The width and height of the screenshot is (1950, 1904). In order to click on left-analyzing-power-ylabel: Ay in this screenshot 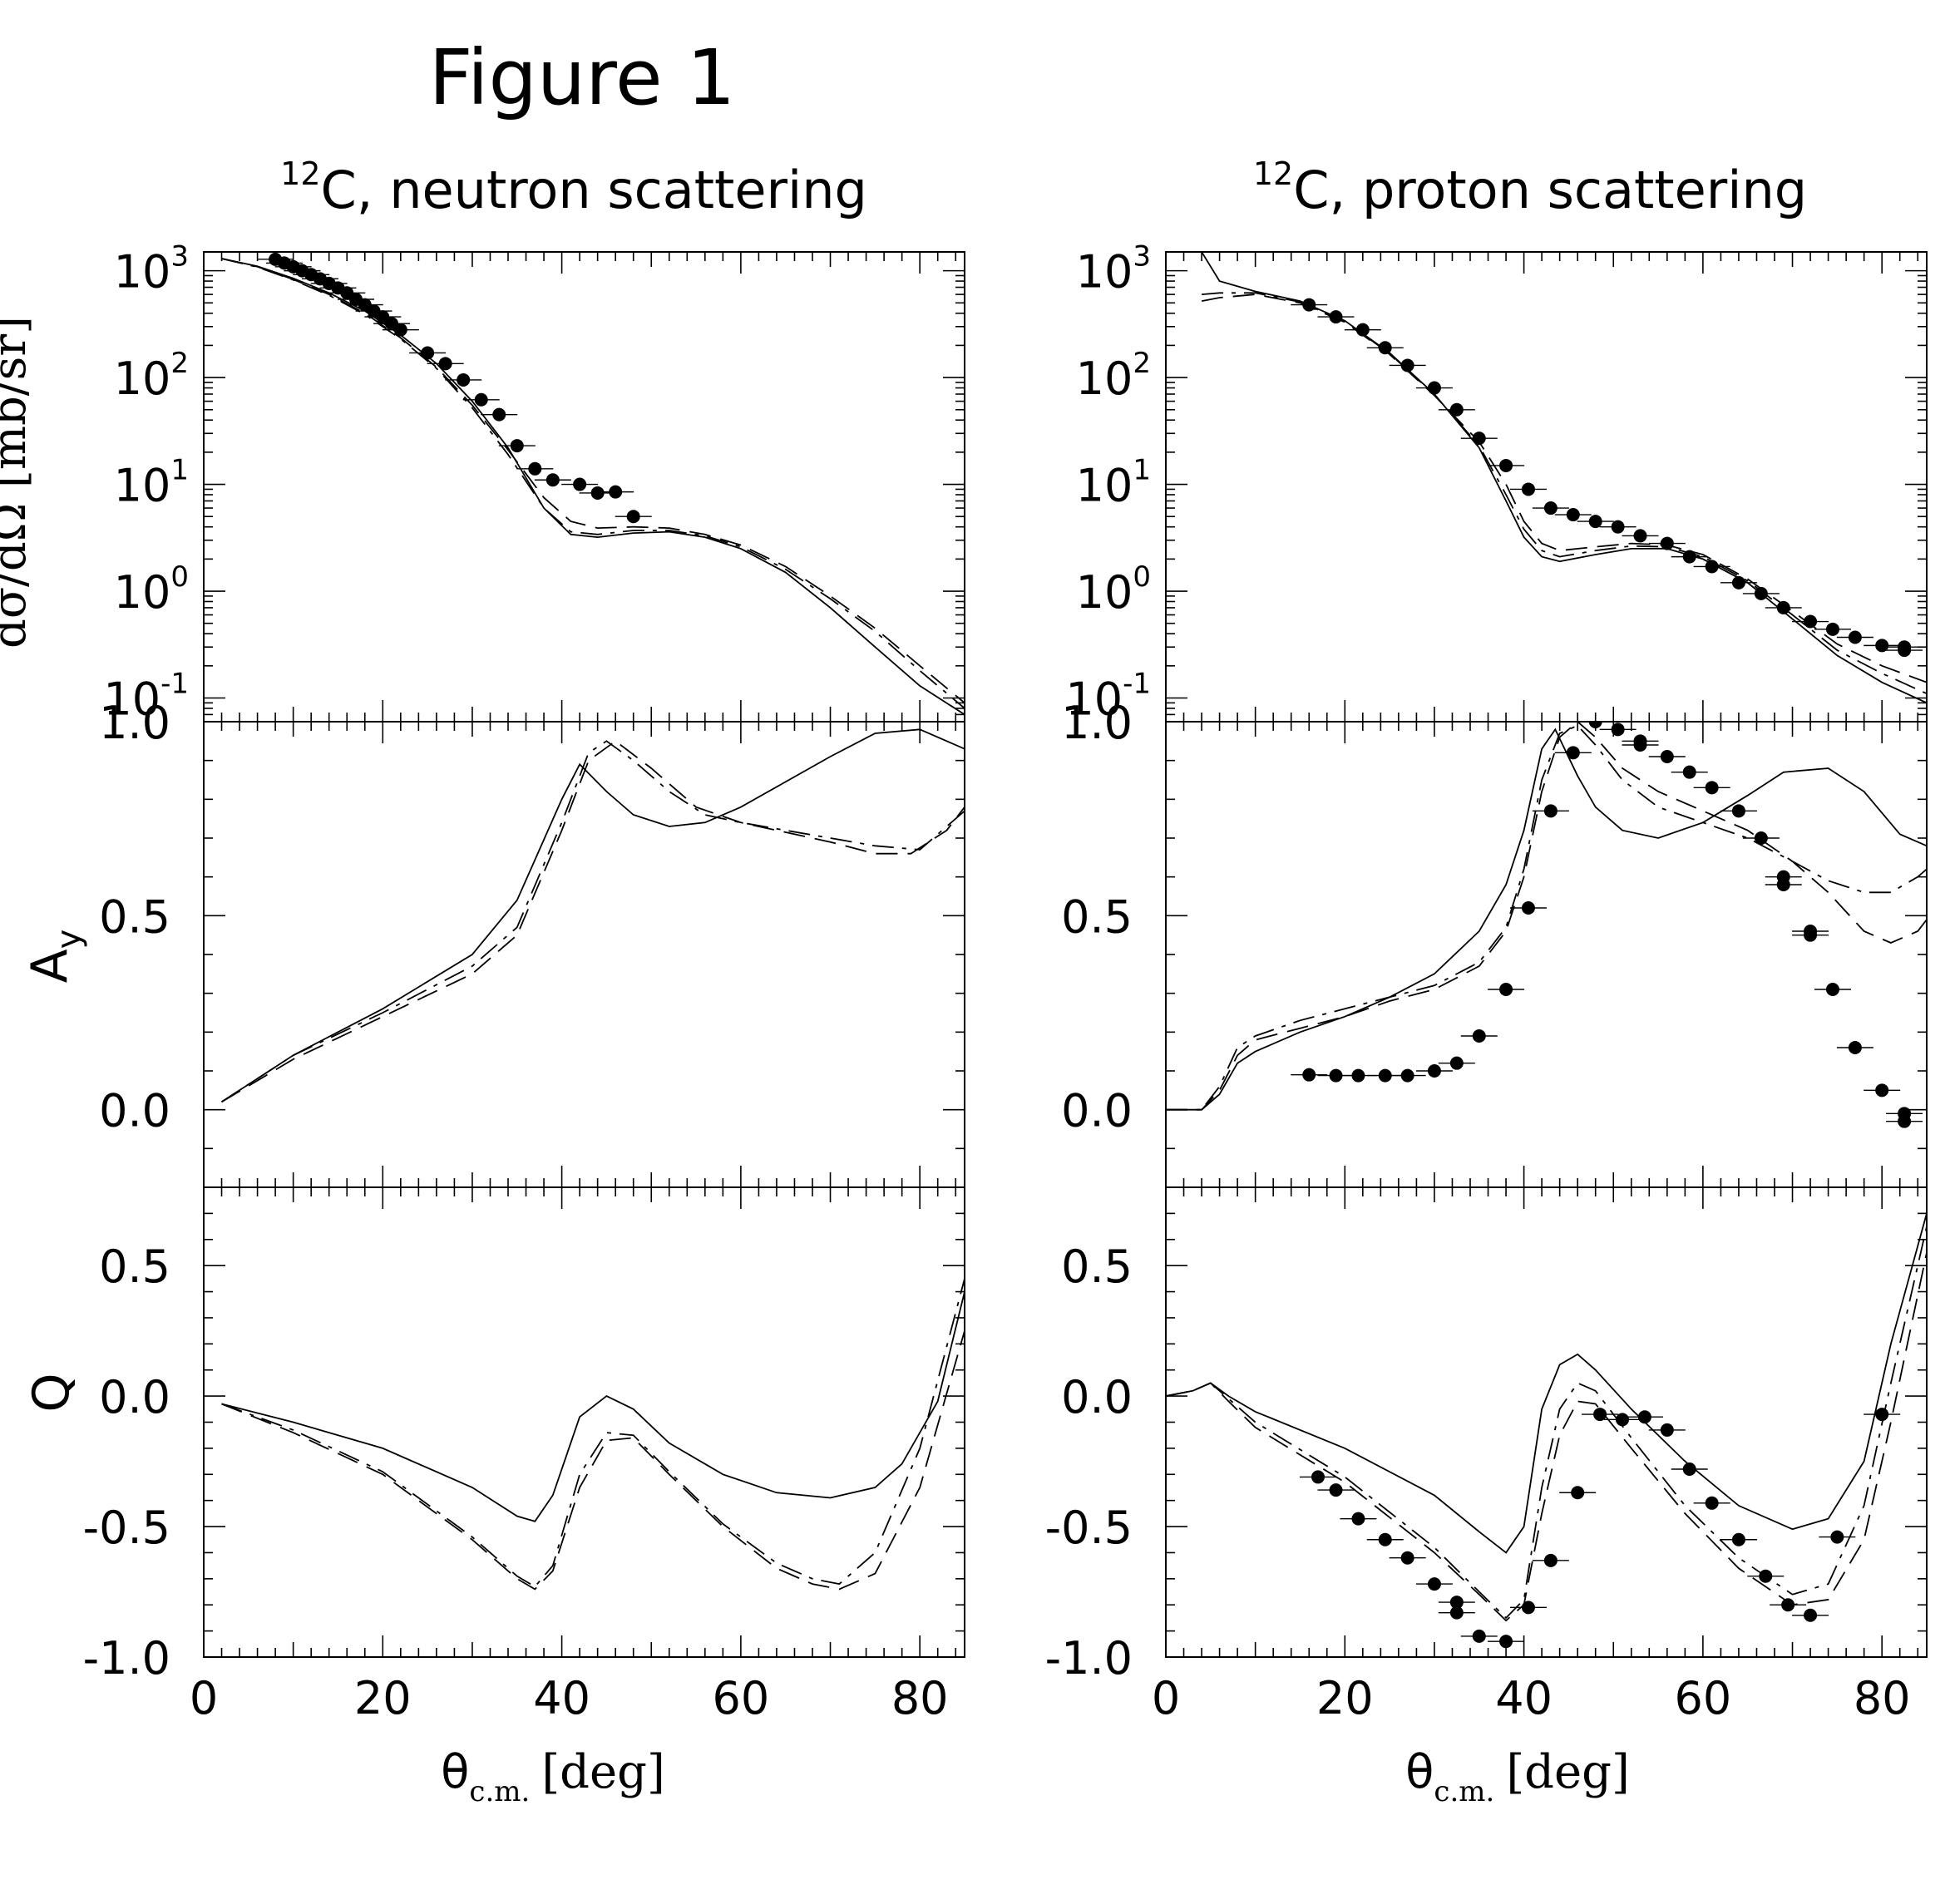, I will do `click(54, 957)`.